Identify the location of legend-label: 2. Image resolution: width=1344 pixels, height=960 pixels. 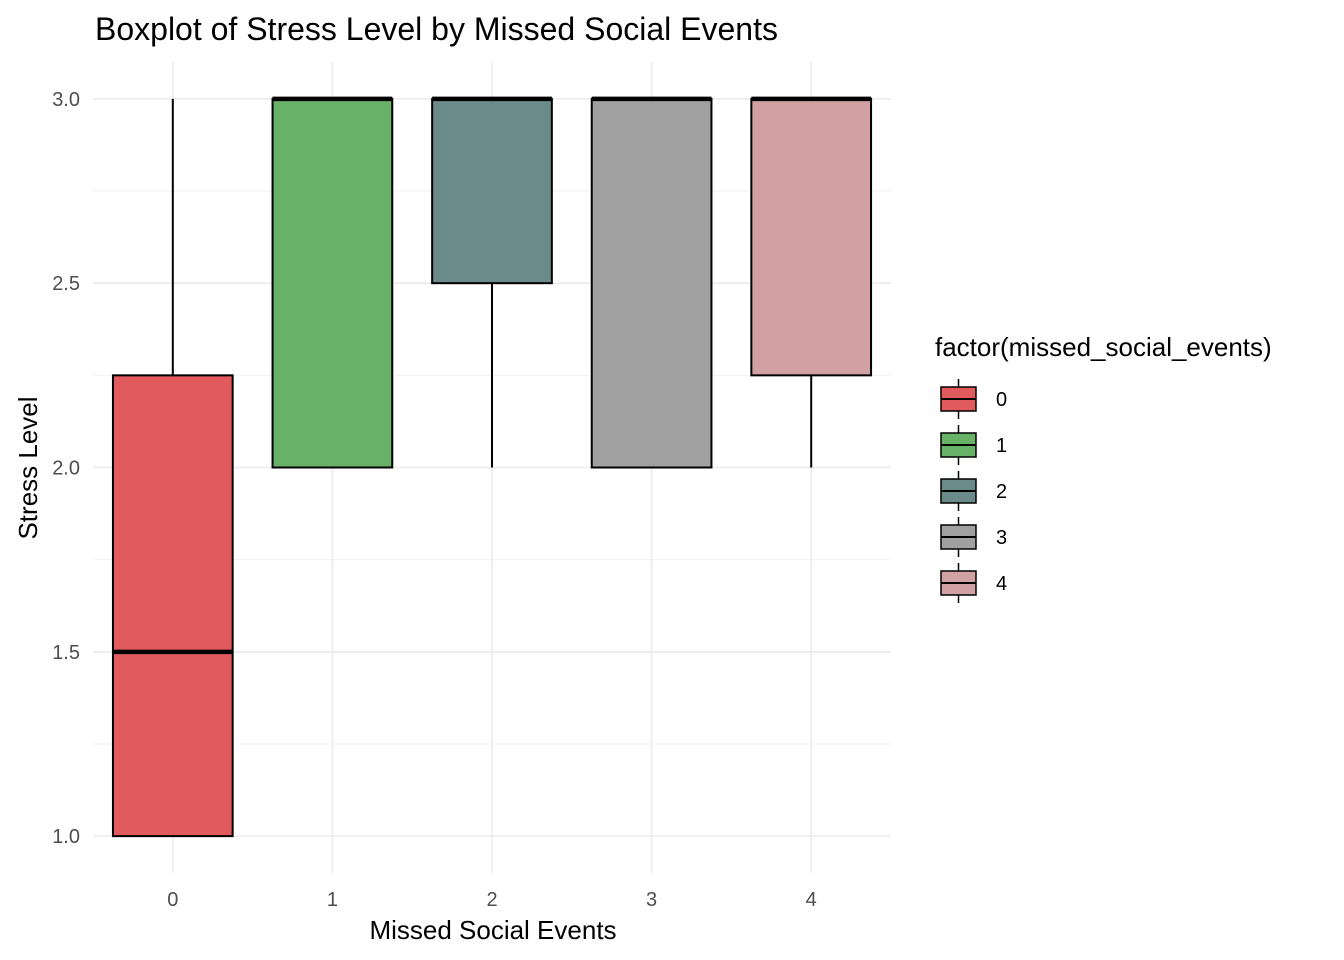
(1001, 492).